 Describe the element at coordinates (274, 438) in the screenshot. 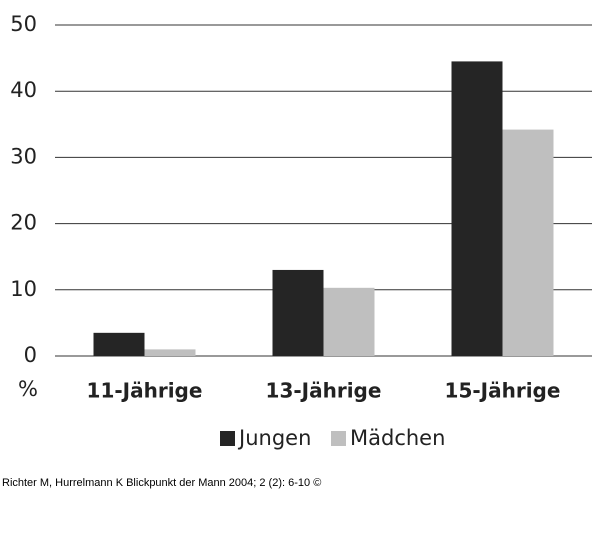

I see `legend-label: Jungen` at that location.